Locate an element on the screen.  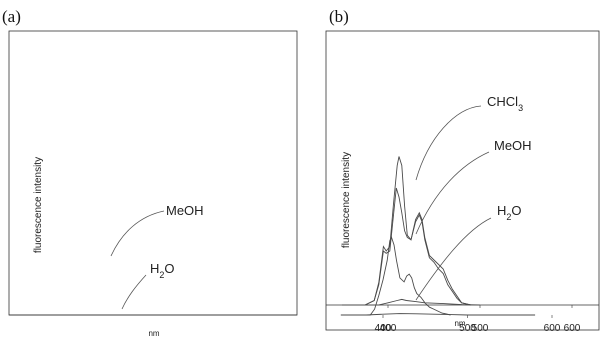
panel-a-annotation-h2o: H2O is located at coordinates (162, 270).